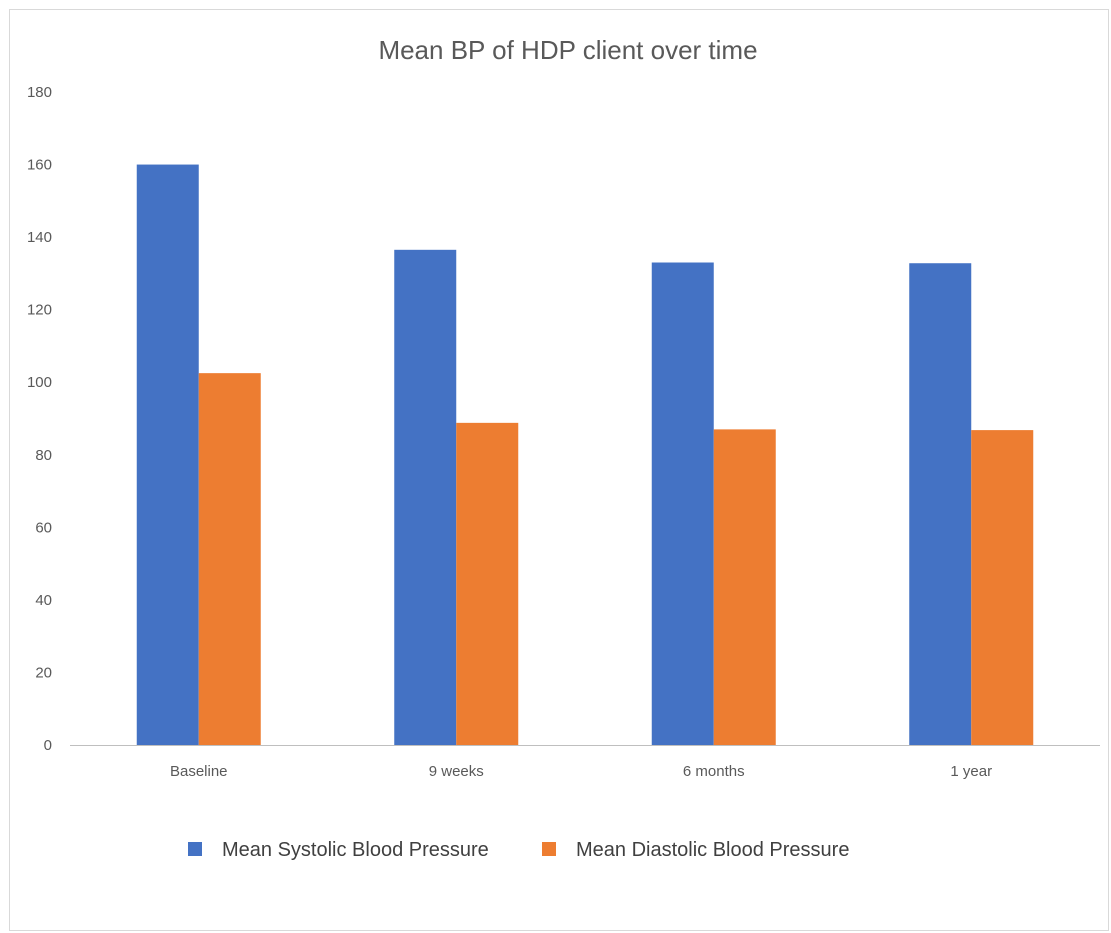 This screenshot has width=1111, height=933. Describe the element at coordinates (39, 237) in the screenshot. I see `y-tick-label: 140` at that location.